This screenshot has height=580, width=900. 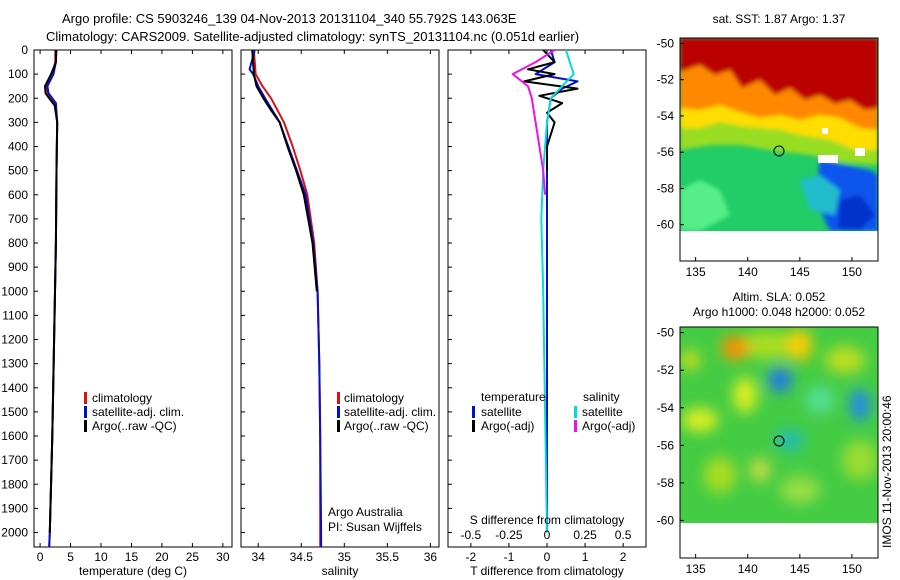 What do you see at coordinates (18, 219) in the screenshot?
I see `depth-tick-label: 700` at bounding box center [18, 219].